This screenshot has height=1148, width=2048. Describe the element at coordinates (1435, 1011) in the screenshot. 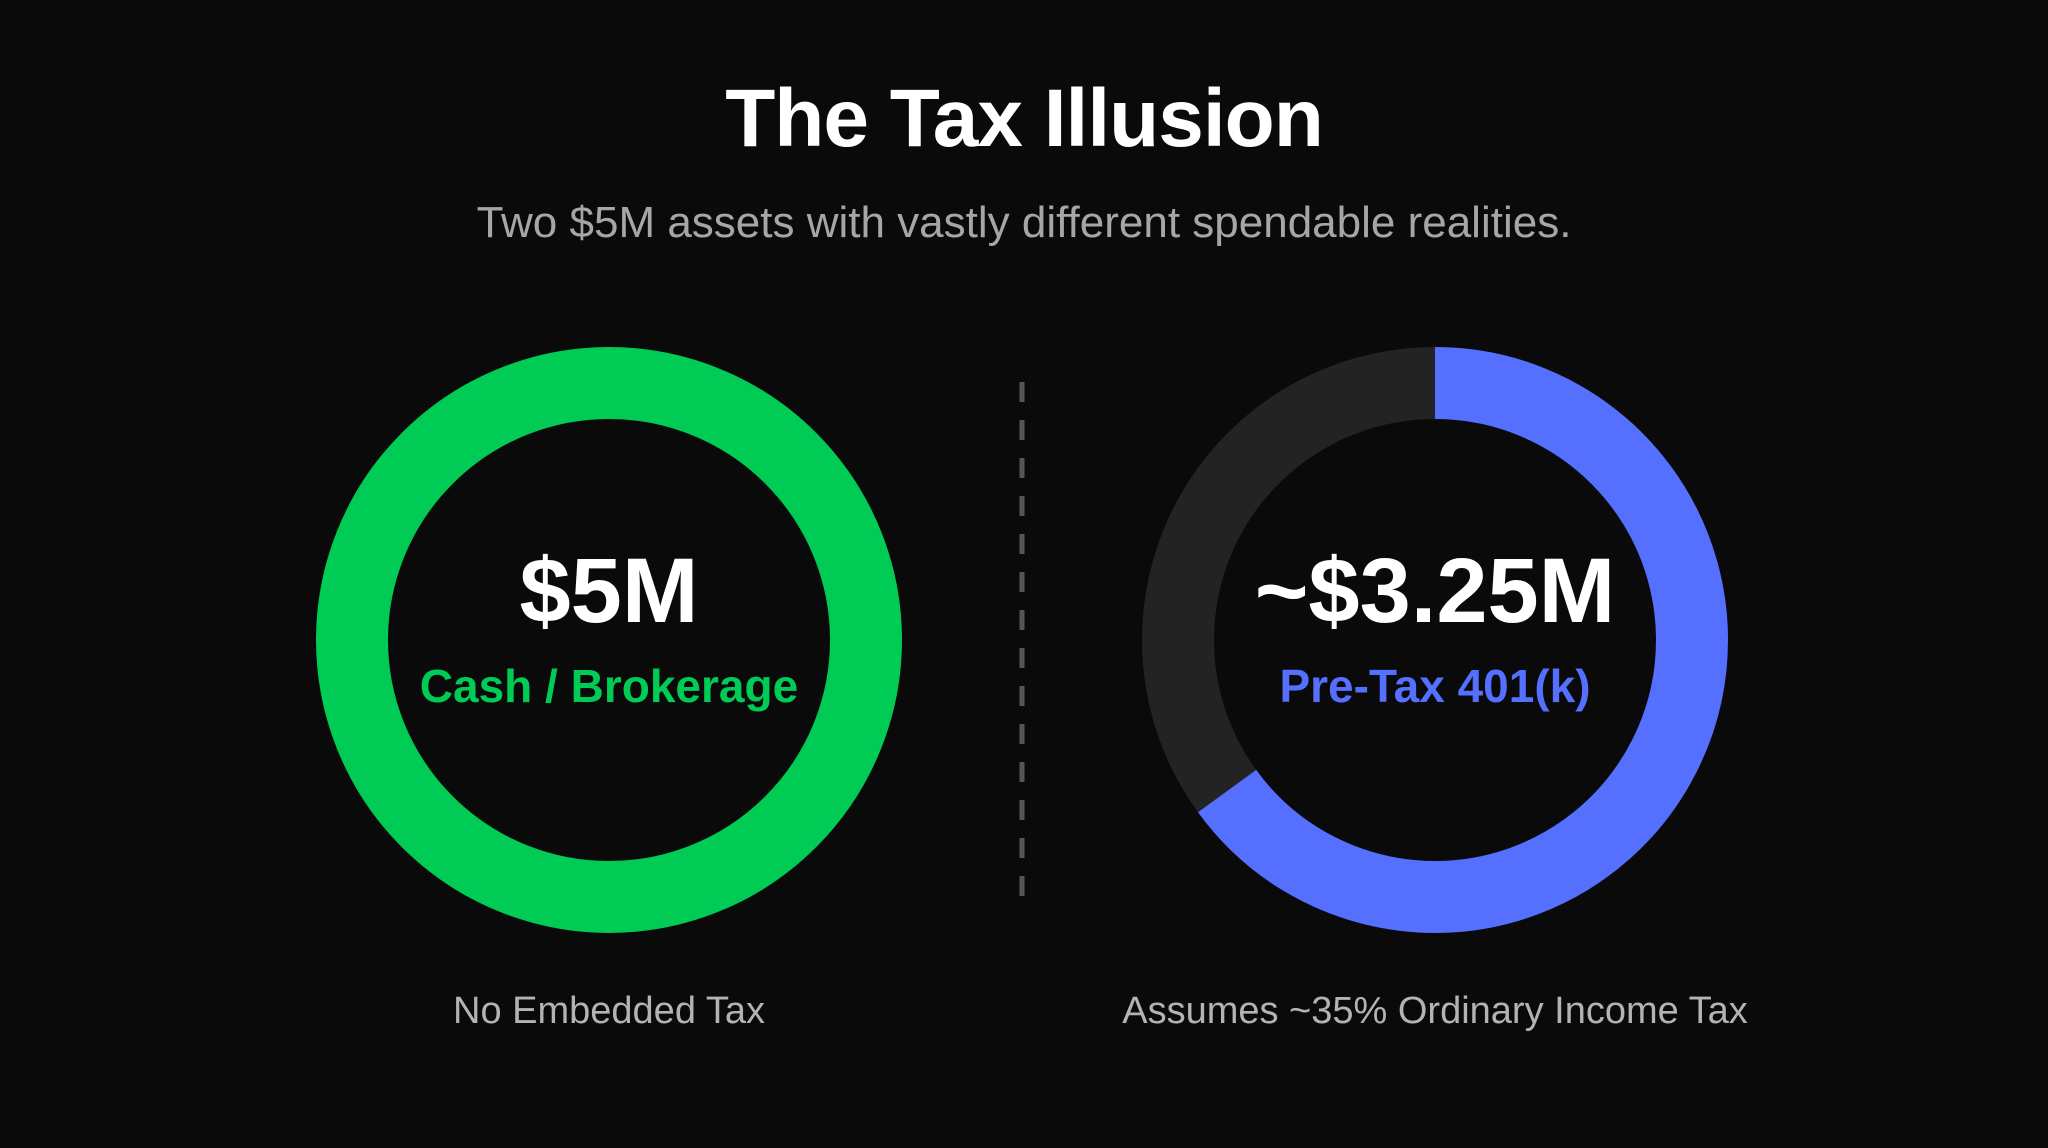

I see `caption-401k: Assumes ~35% Ordinary Income Tax` at that location.